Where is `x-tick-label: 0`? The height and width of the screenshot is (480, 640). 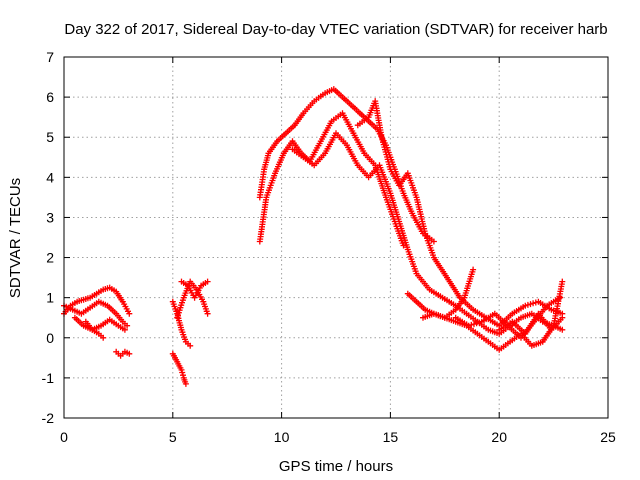 x-tick-label: 0 is located at coordinates (64, 437).